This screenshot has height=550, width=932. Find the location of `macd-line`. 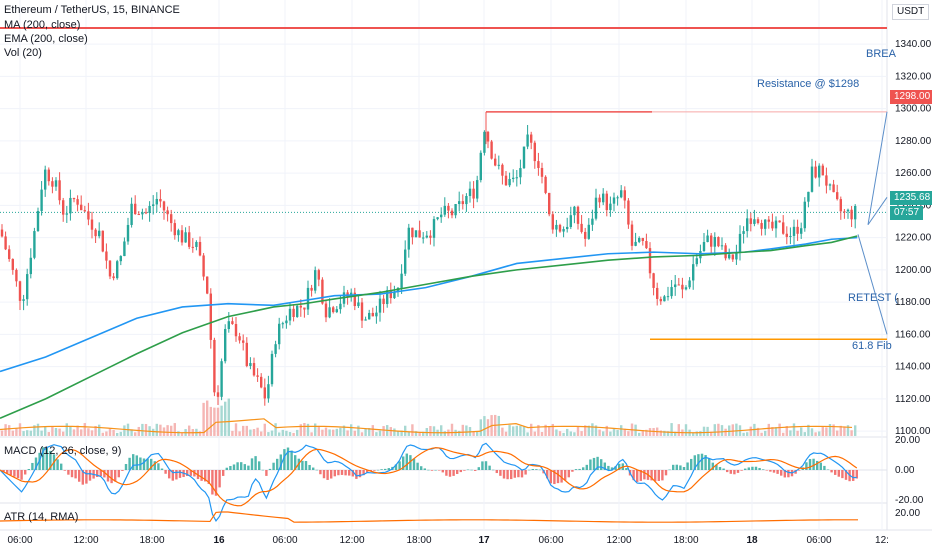

macd-line is located at coordinates (428, 482).